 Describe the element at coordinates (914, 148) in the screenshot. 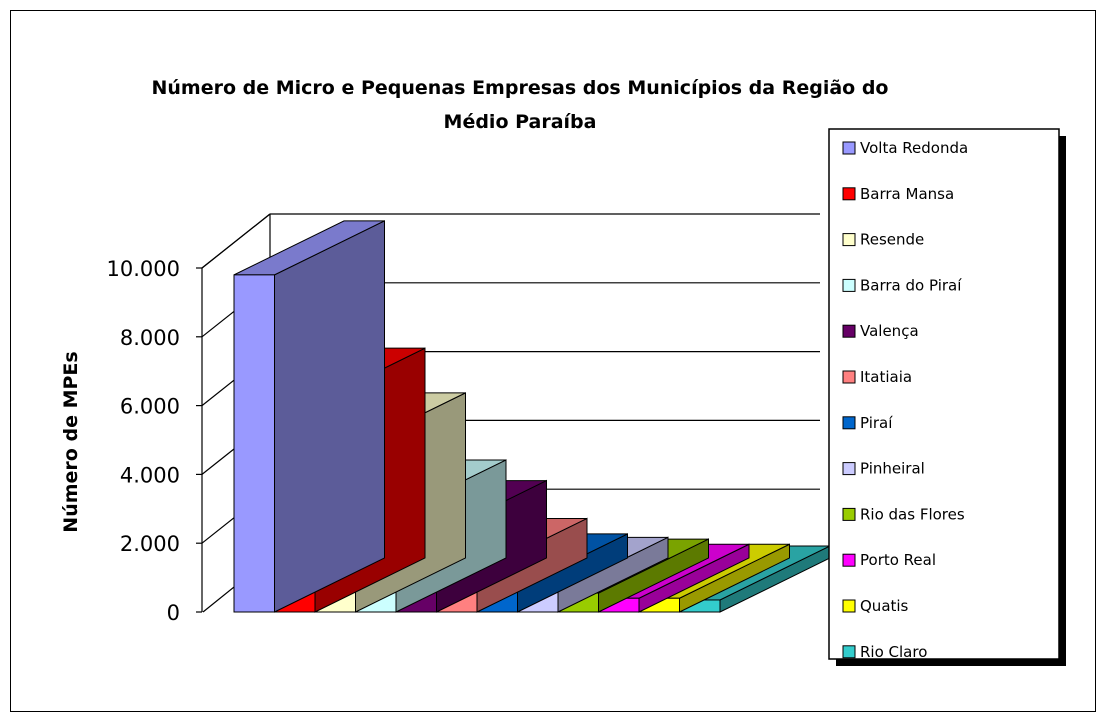

I see `legend-label: Volta Redonda` at that location.